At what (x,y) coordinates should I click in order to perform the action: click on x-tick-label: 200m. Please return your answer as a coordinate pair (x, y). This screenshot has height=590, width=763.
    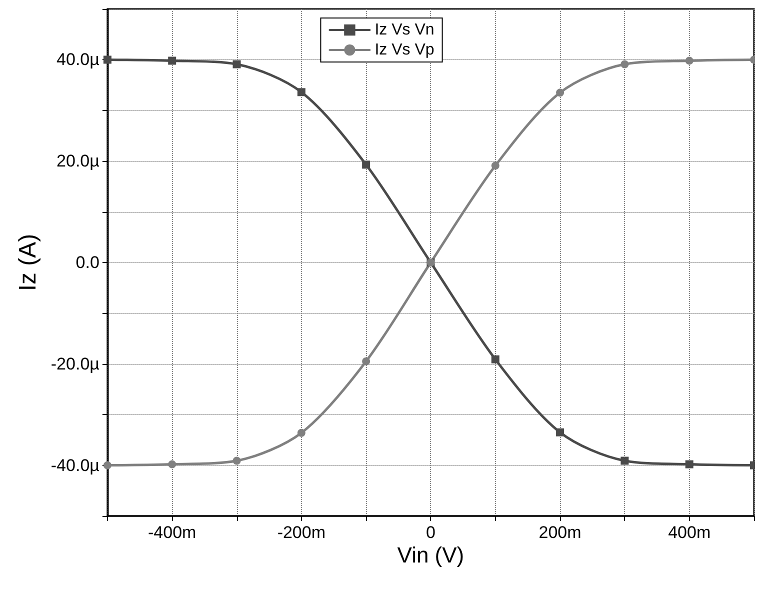
    Looking at the image, I should click on (560, 532).